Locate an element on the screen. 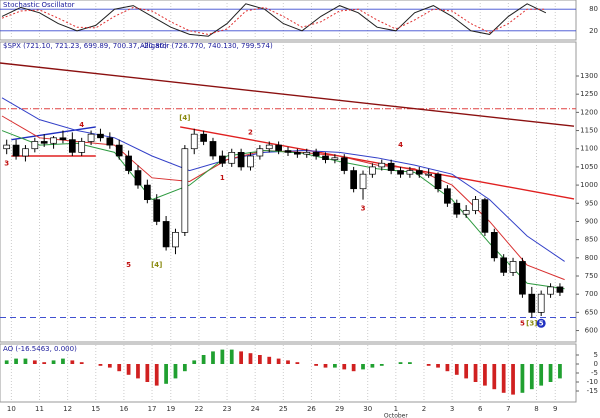 The image size is (600, 418). stoch-panel is located at coordinates (288, 20).